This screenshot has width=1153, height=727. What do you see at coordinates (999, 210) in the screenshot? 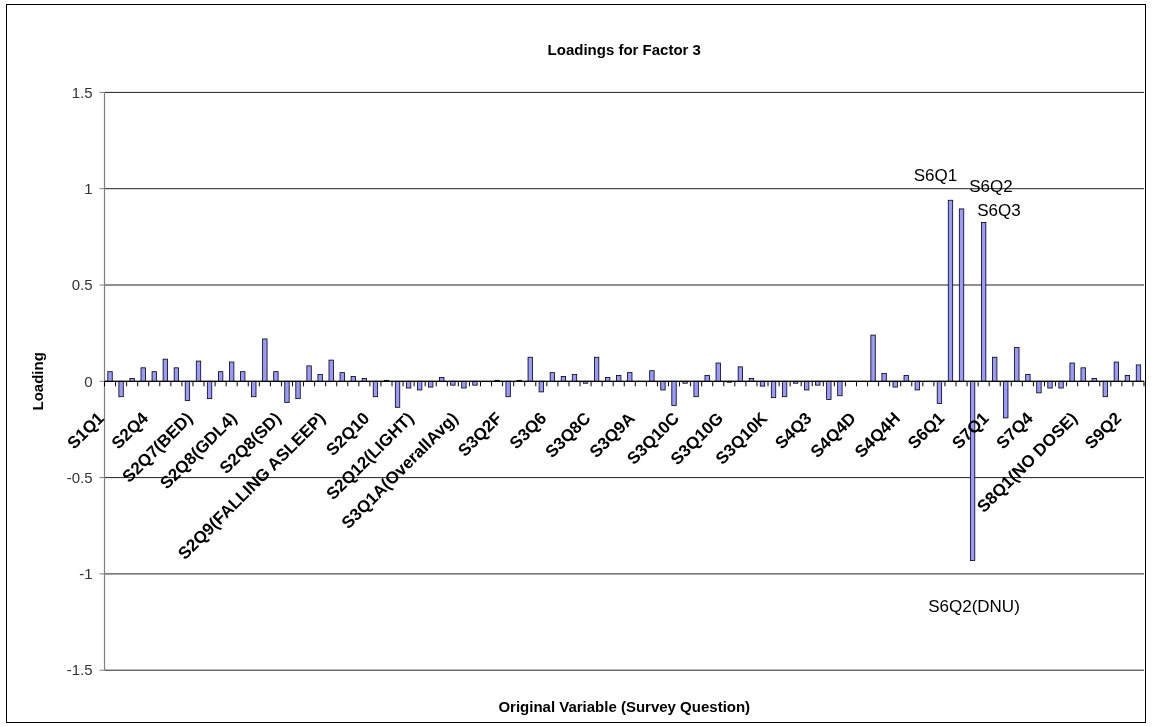
I see `annotation: S6Q3` at bounding box center [999, 210].